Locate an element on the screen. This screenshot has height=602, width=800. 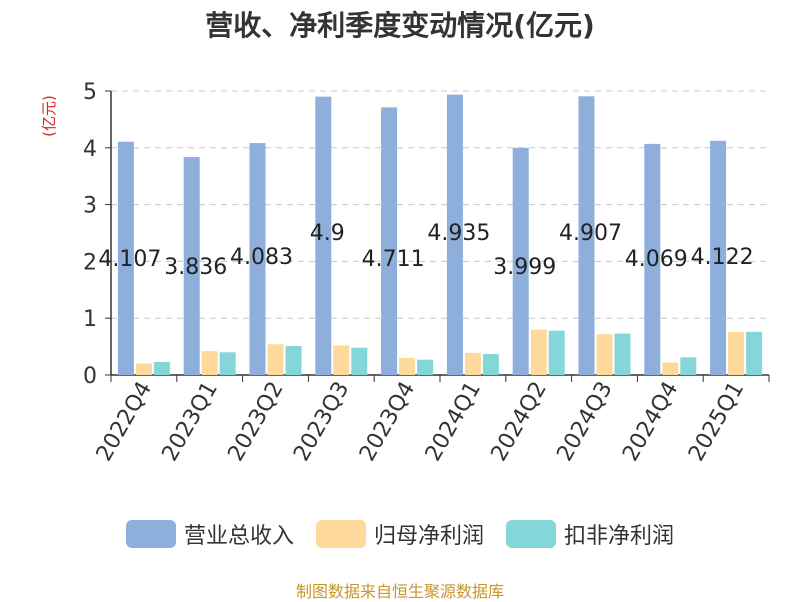
y-tick-label: 4 is located at coordinates (90, 149).